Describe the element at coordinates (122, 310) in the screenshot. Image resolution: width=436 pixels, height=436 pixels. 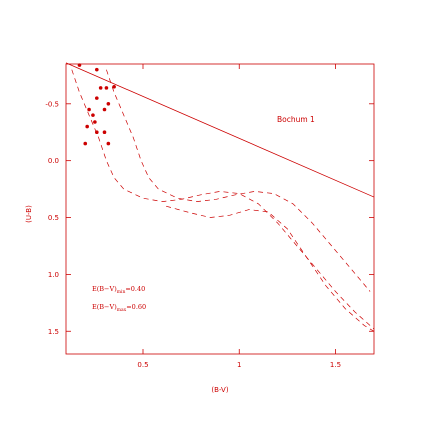
I see `emax-sub: max` at that location.